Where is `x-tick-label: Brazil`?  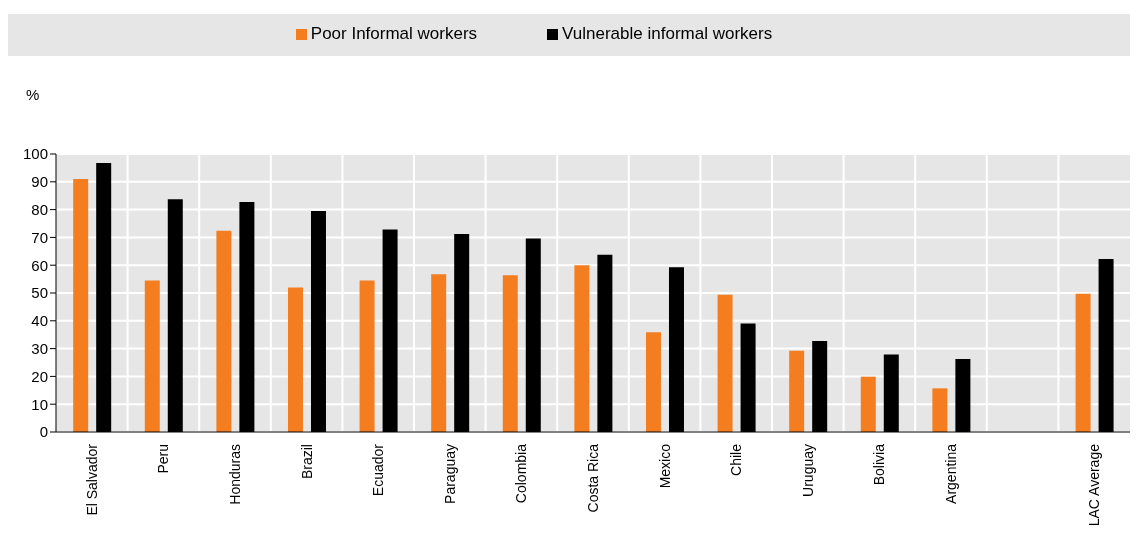 x-tick-label: Brazil is located at coordinates (306, 462).